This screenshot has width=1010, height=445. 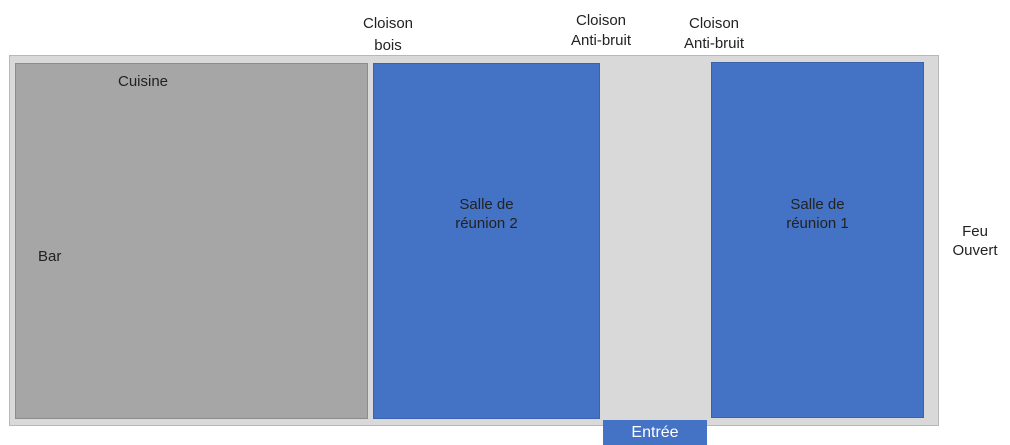 I want to click on entrance-marker: Entrée, so click(x=655, y=432).